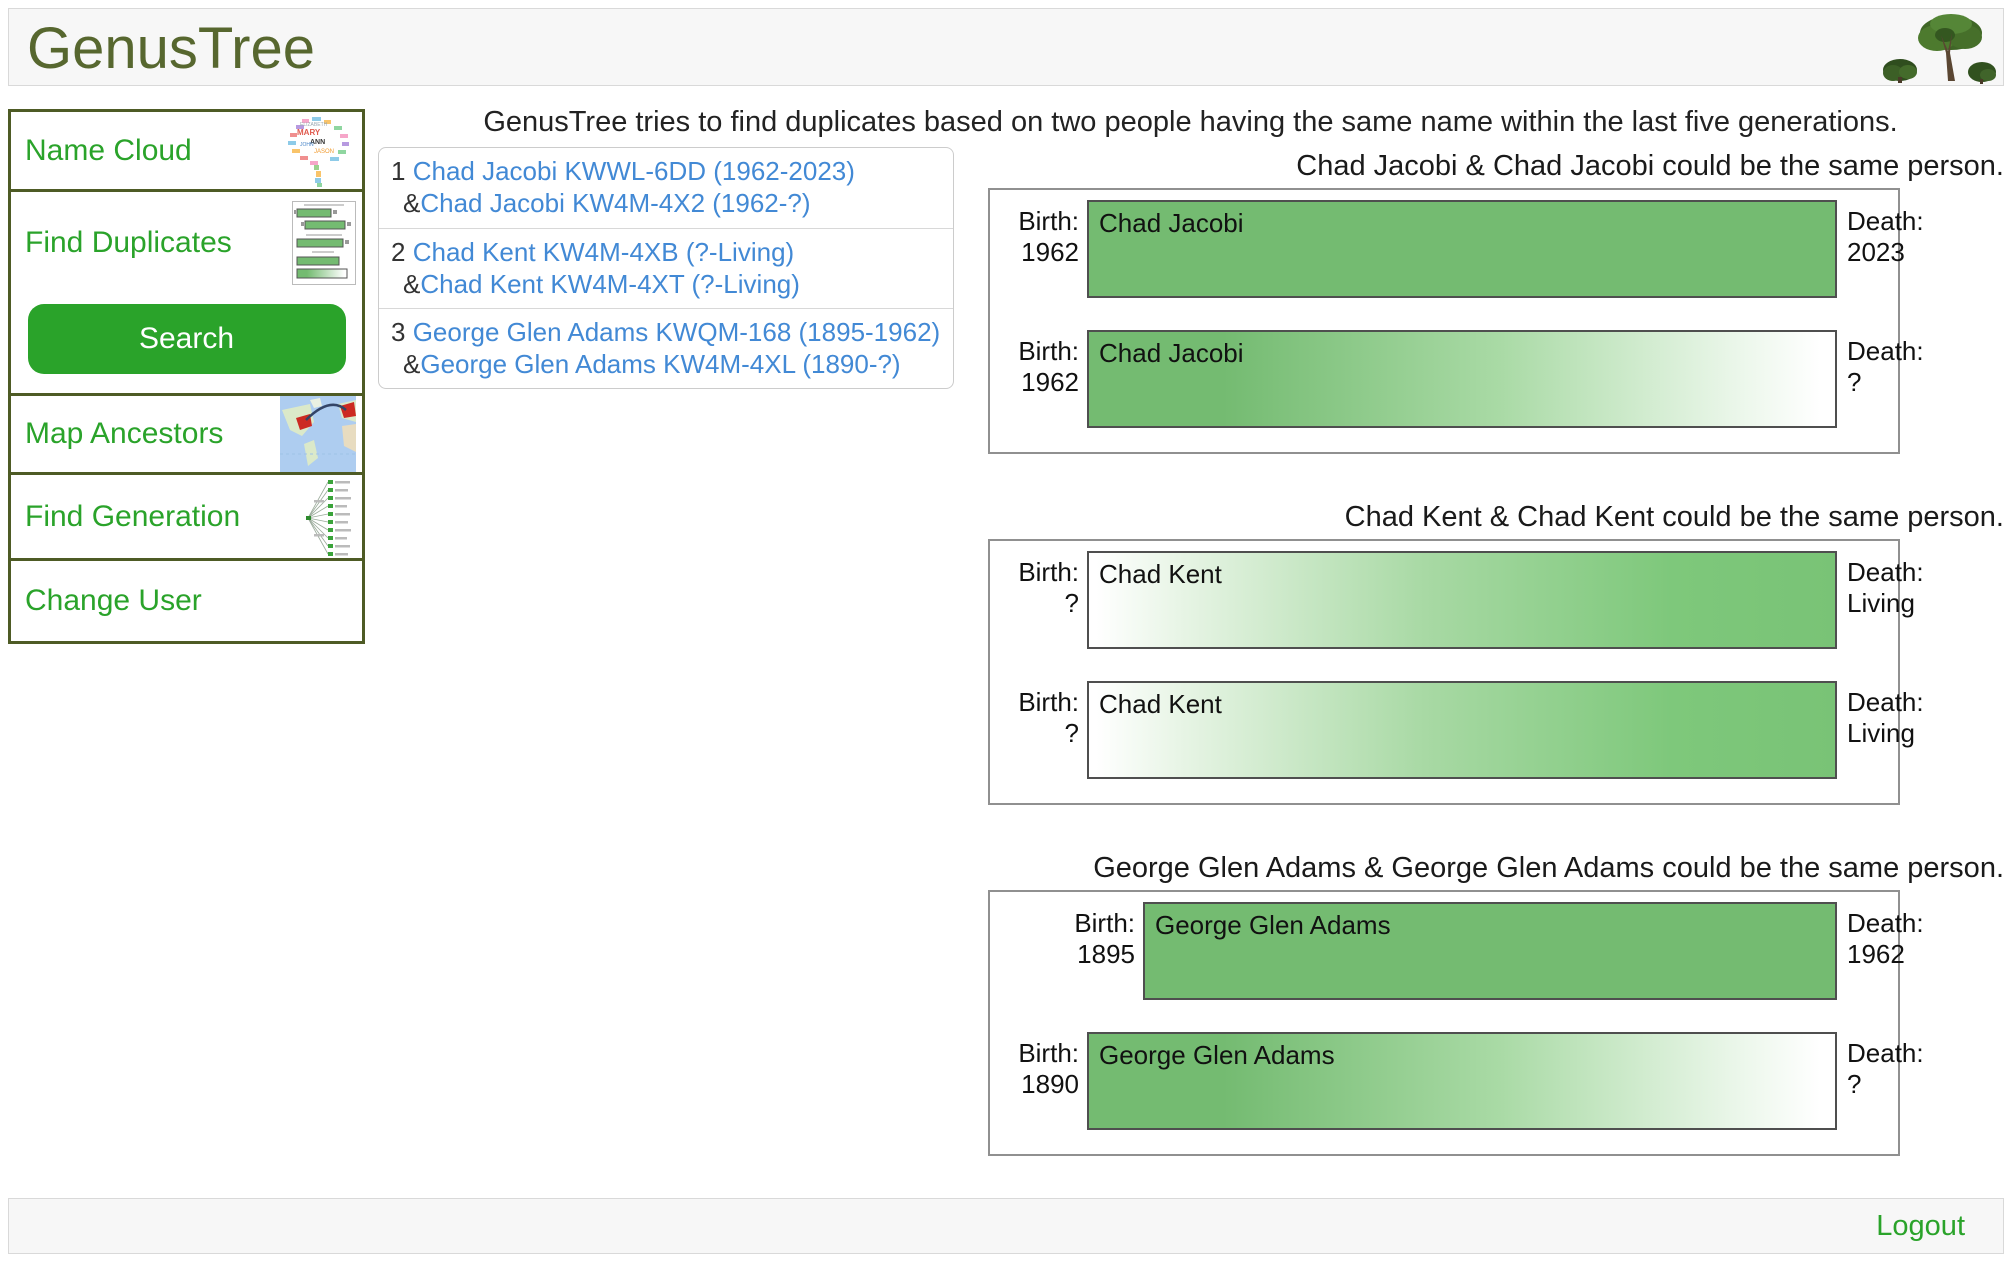 The width and height of the screenshot is (2012, 1266). I want to click on person-link: Chad Jacobi KWWL-6DD (1962-2023), so click(633, 171).